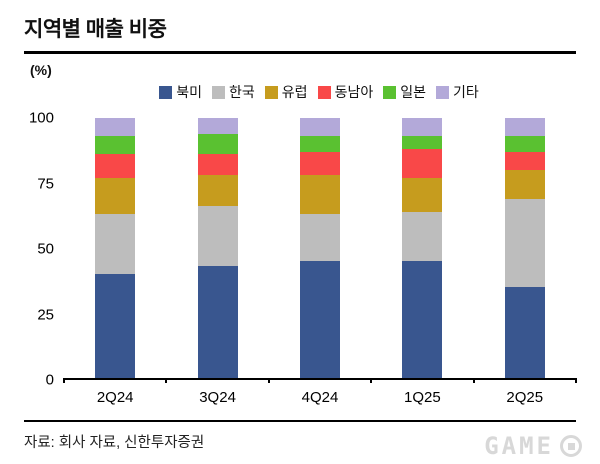  I want to click on legend-label: 유럽, so click(294, 92).